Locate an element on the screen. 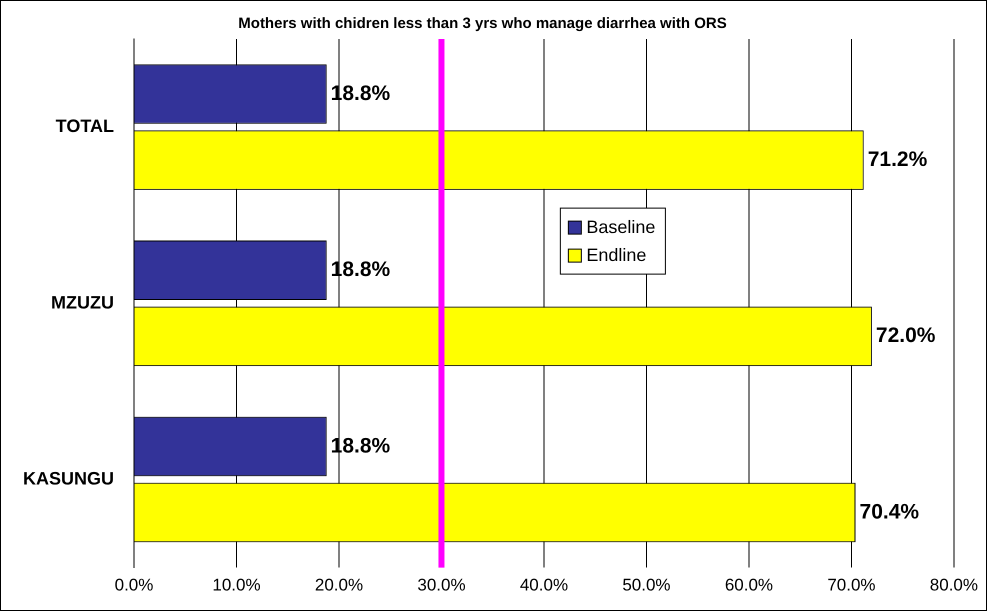  y-tick-label: MZUZU is located at coordinates (82, 302).